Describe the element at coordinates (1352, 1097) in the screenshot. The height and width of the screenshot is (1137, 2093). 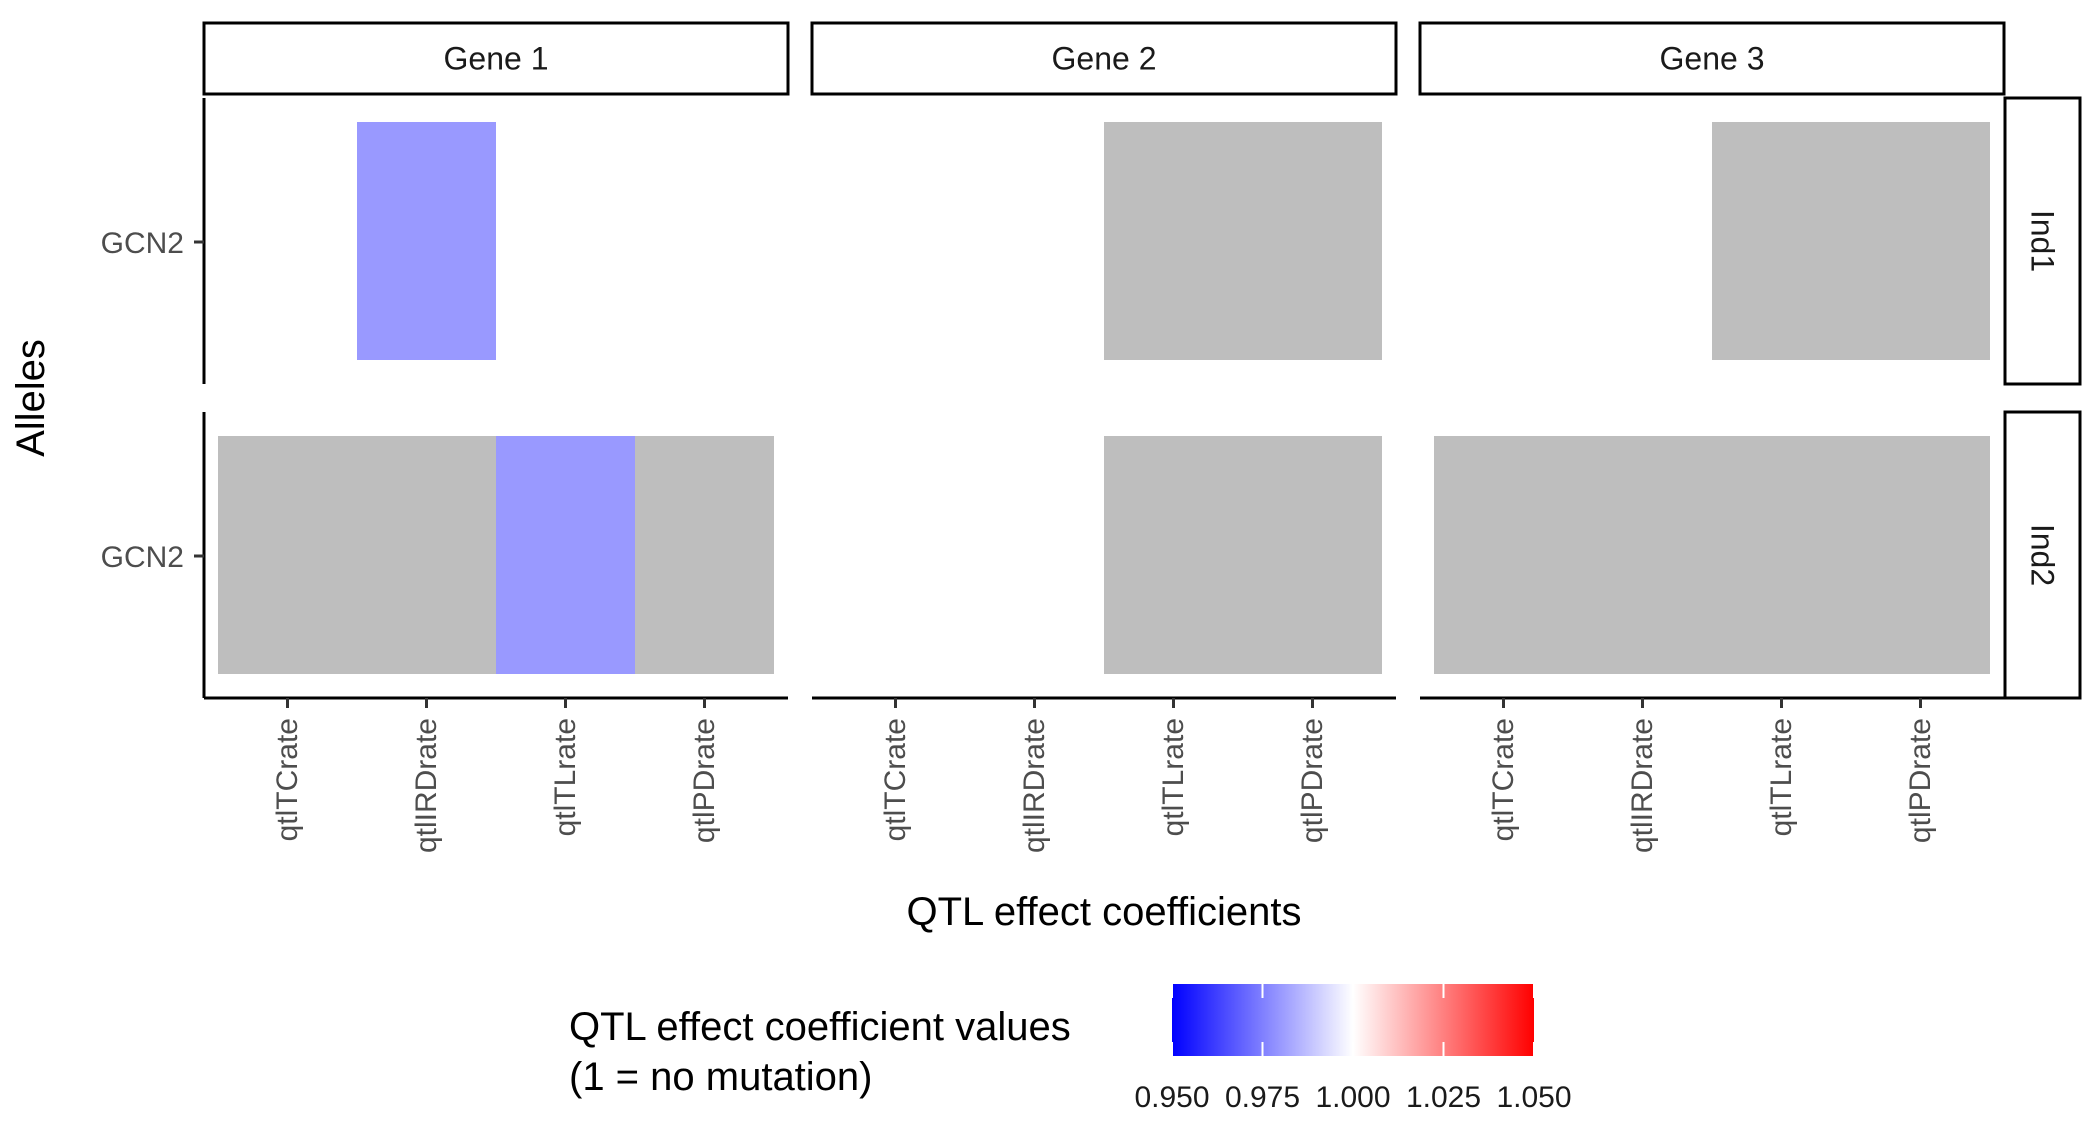
I see `legend-tick-label: 1.000` at that location.